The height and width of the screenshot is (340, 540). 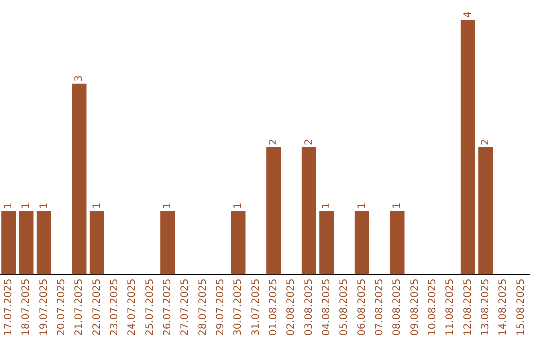 I want to click on x-tick-label: 01.08.2025, so click(x=274, y=307).